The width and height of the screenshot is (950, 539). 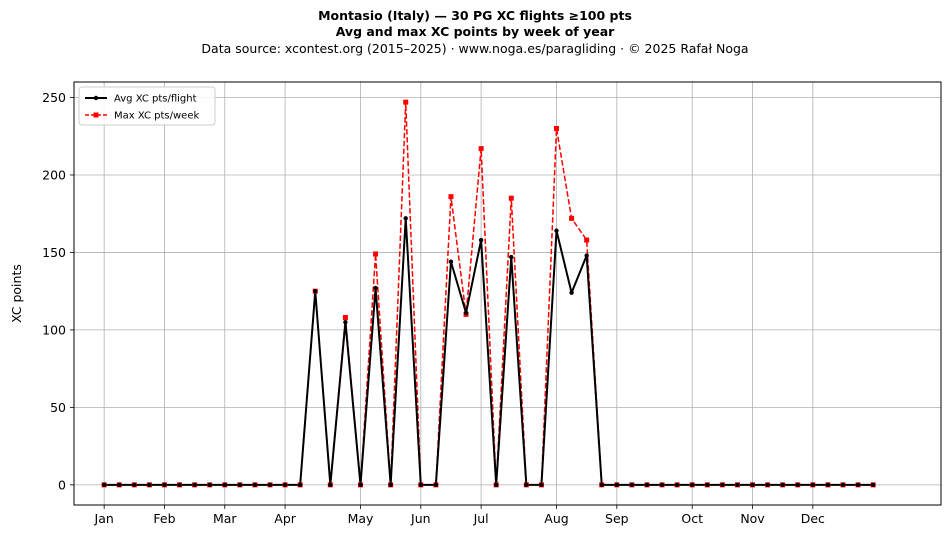 I want to click on y-tick-label: 50, so click(x=58, y=407).